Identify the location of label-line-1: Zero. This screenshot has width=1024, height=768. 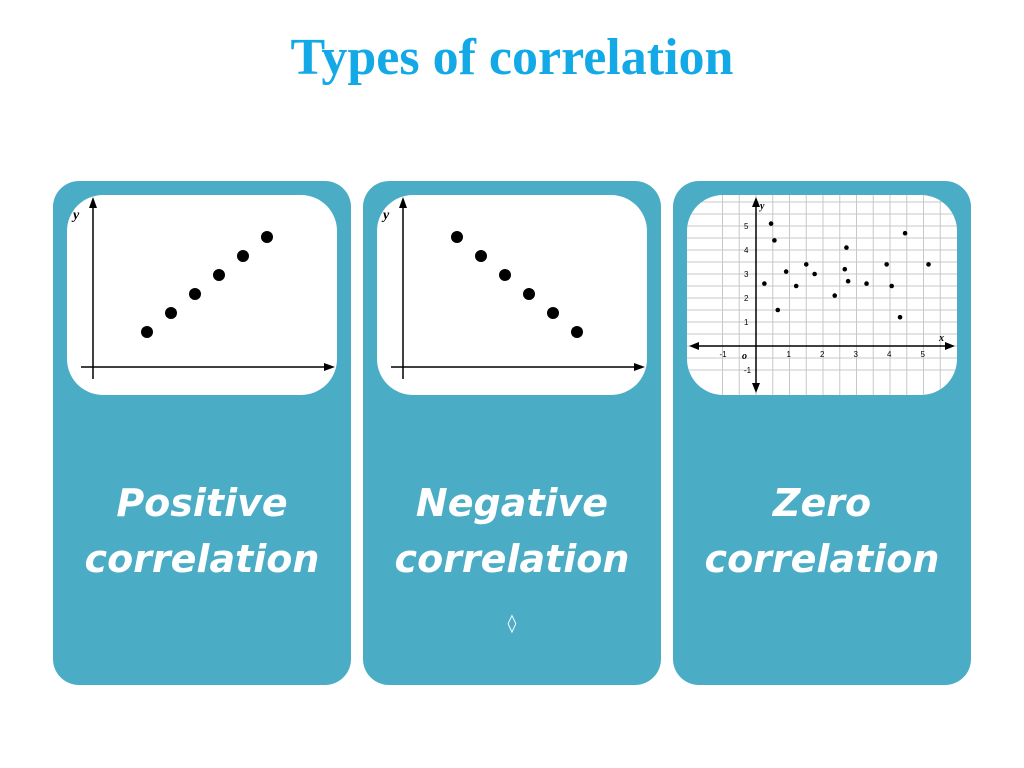
(822, 503).